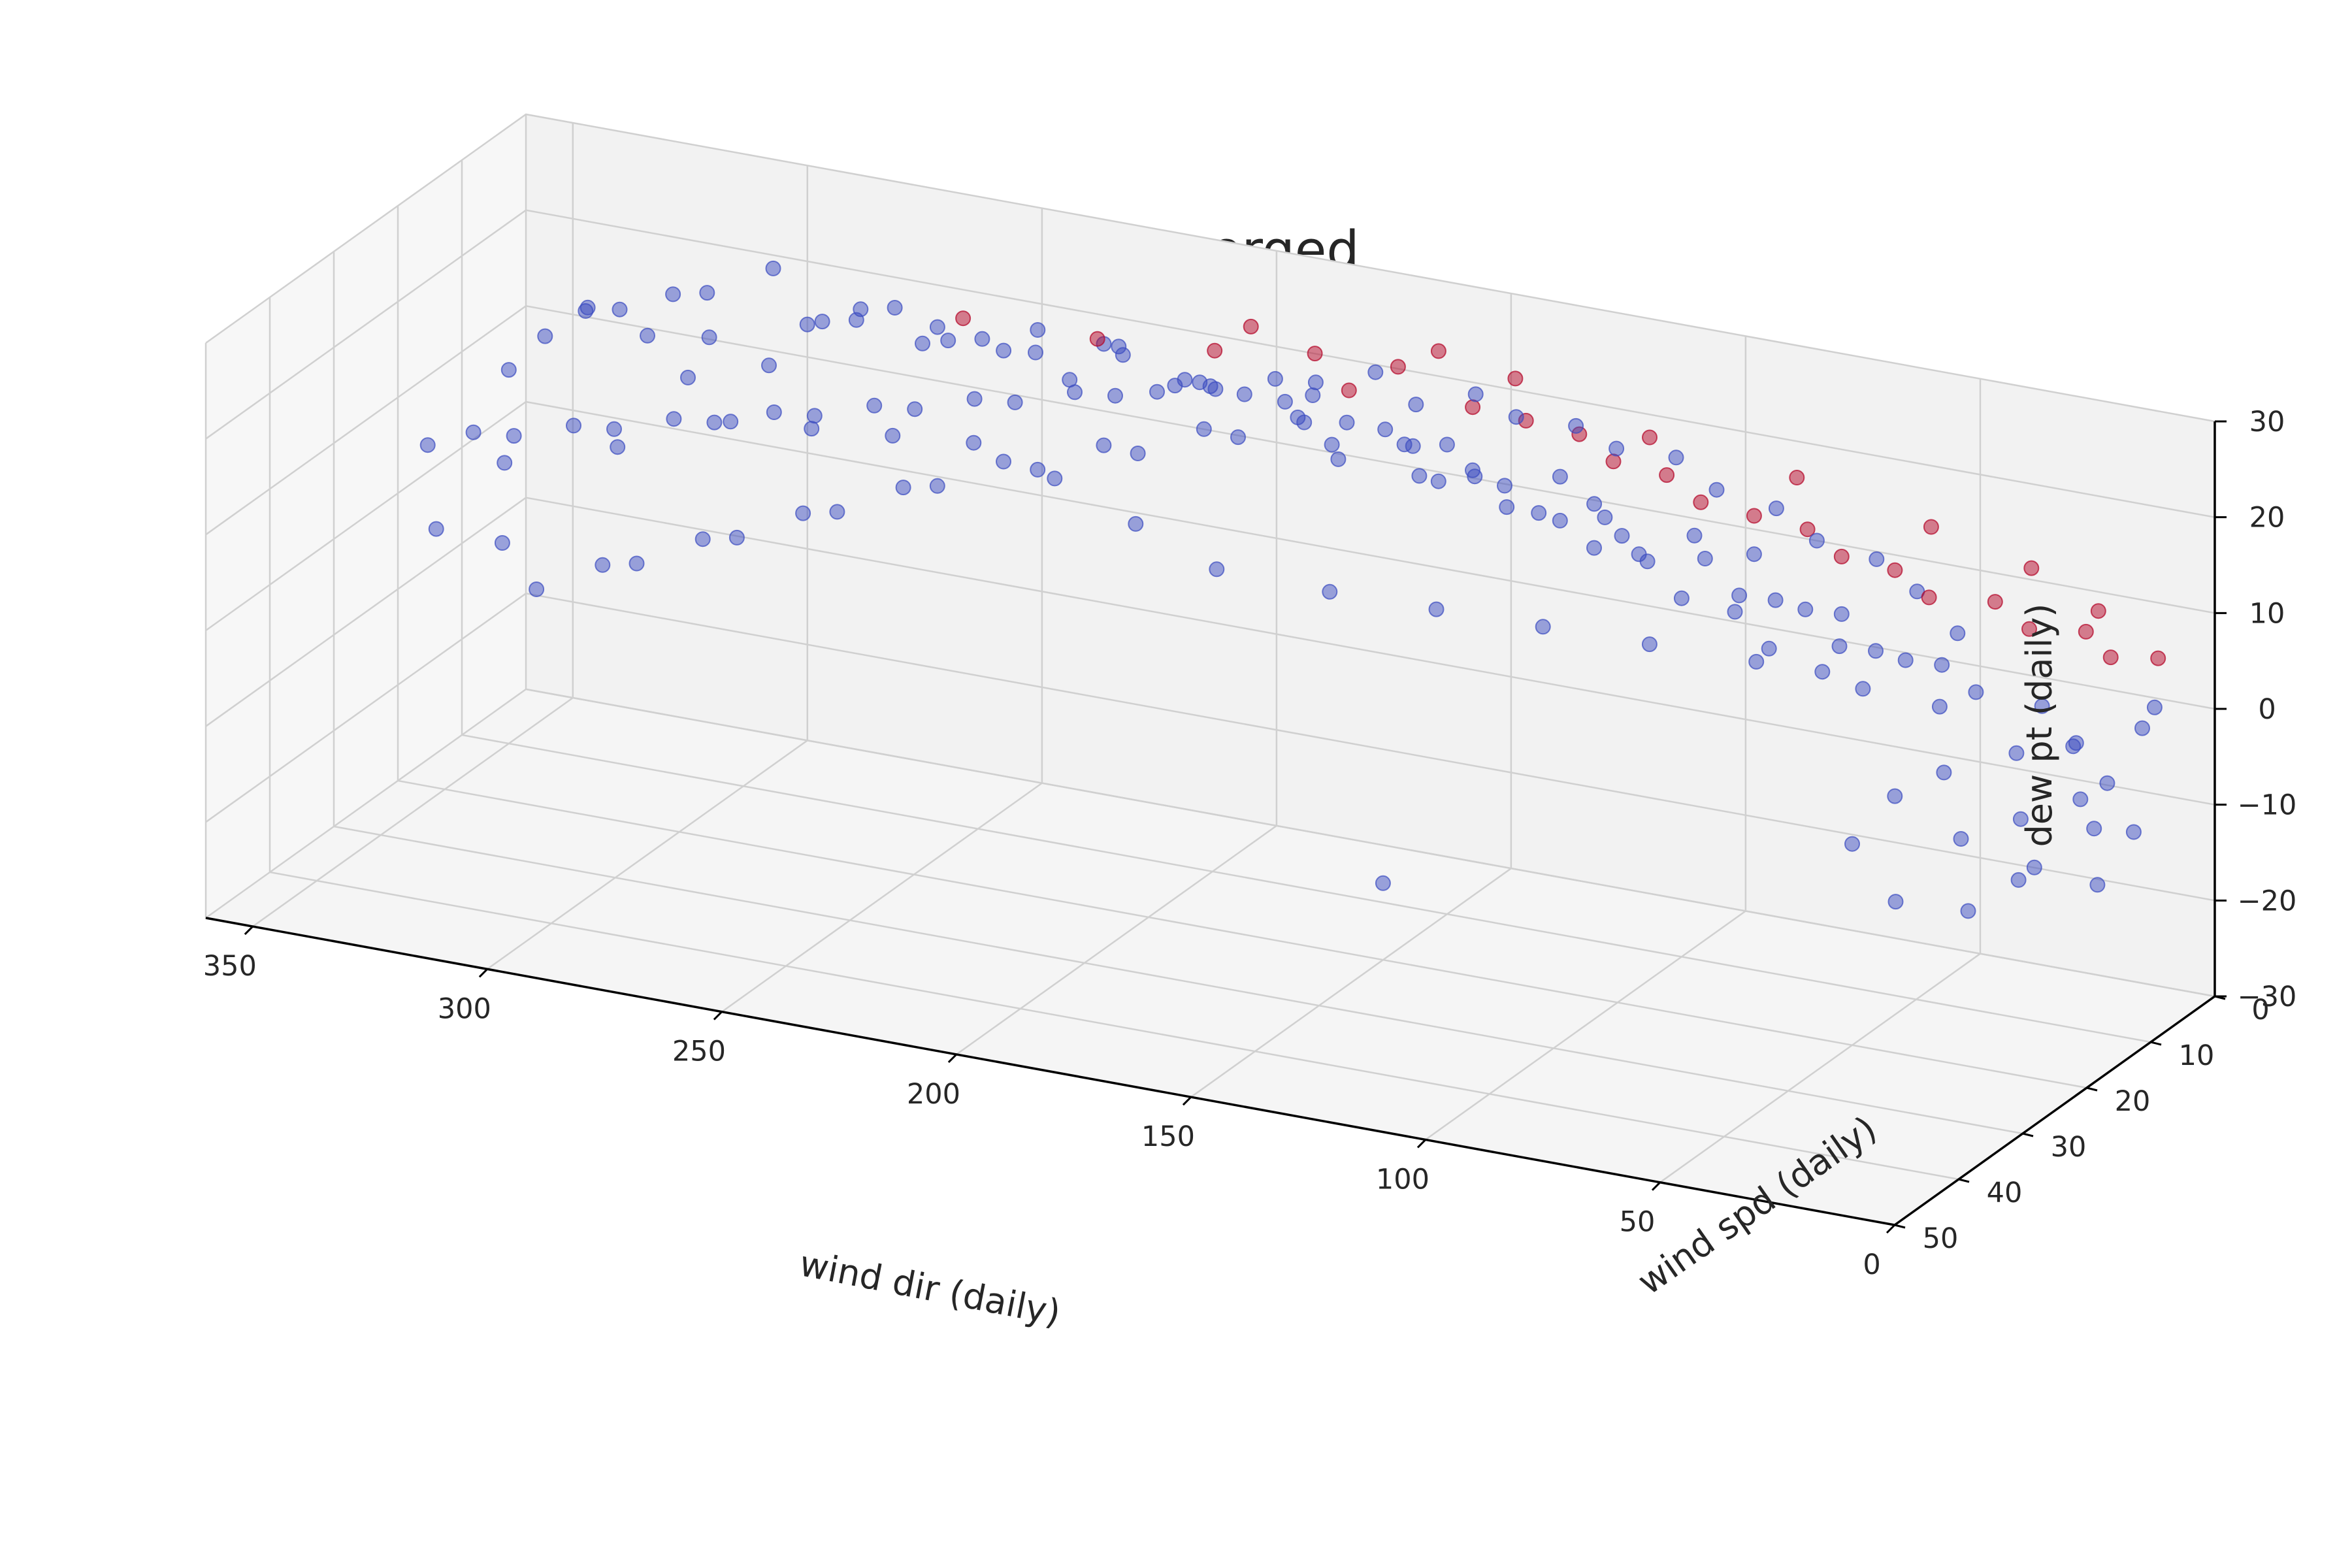 The width and height of the screenshot is (2352, 1568). Describe the element at coordinates (2267, 422) in the screenshot. I see `z-tick-label: 30` at that location.